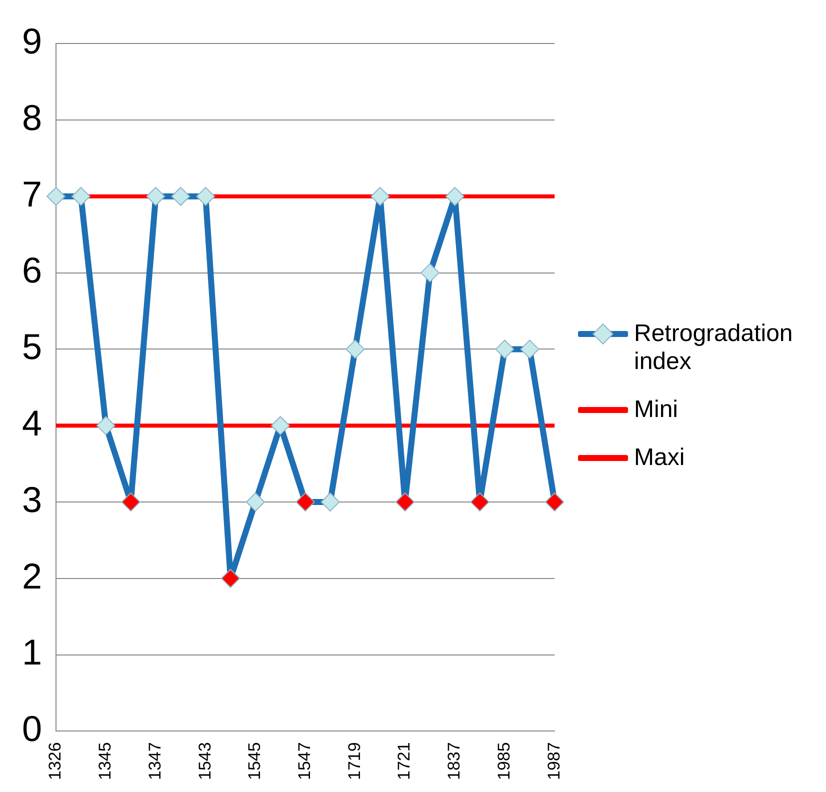 This screenshot has height=792, width=826. Describe the element at coordinates (304, 761) in the screenshot. I see `x-tick-label: 1547` at that location.